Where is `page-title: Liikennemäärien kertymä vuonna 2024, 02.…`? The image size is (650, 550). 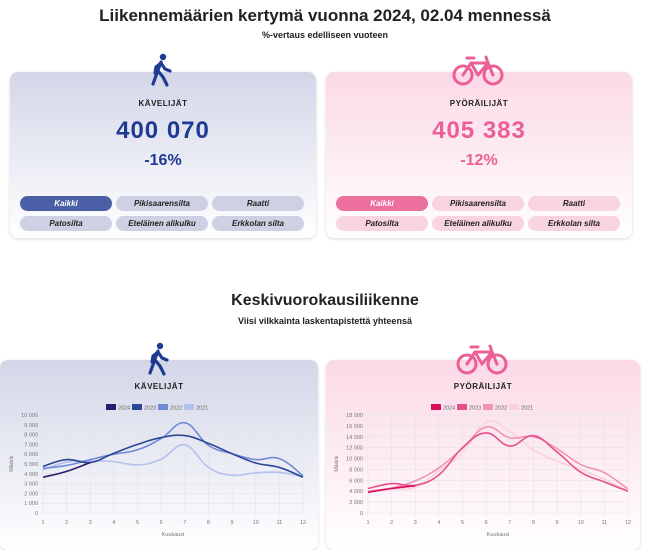
page-title: Liikennemäärien kertymä vuonna 2024, 02.… is located at coordinates (325, 15).